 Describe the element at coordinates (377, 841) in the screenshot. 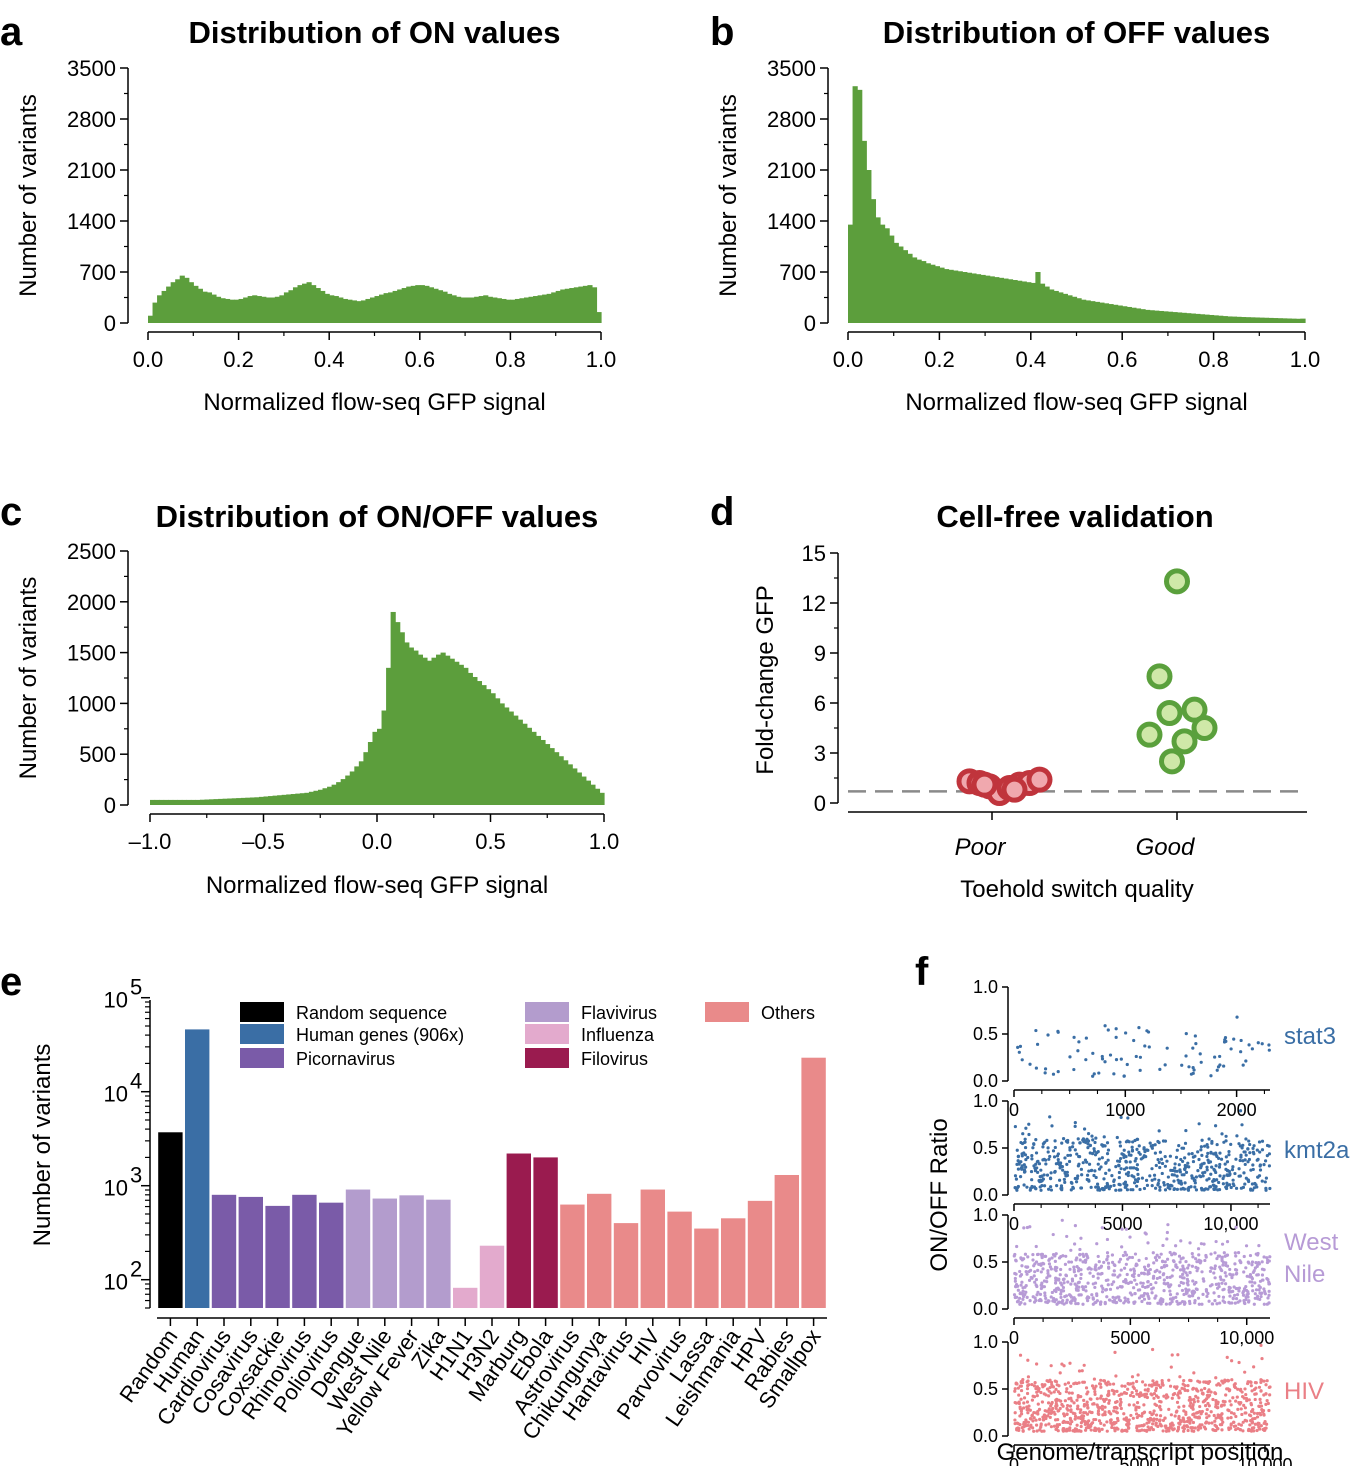

I see `x-tick-label: 0.0` at that location.